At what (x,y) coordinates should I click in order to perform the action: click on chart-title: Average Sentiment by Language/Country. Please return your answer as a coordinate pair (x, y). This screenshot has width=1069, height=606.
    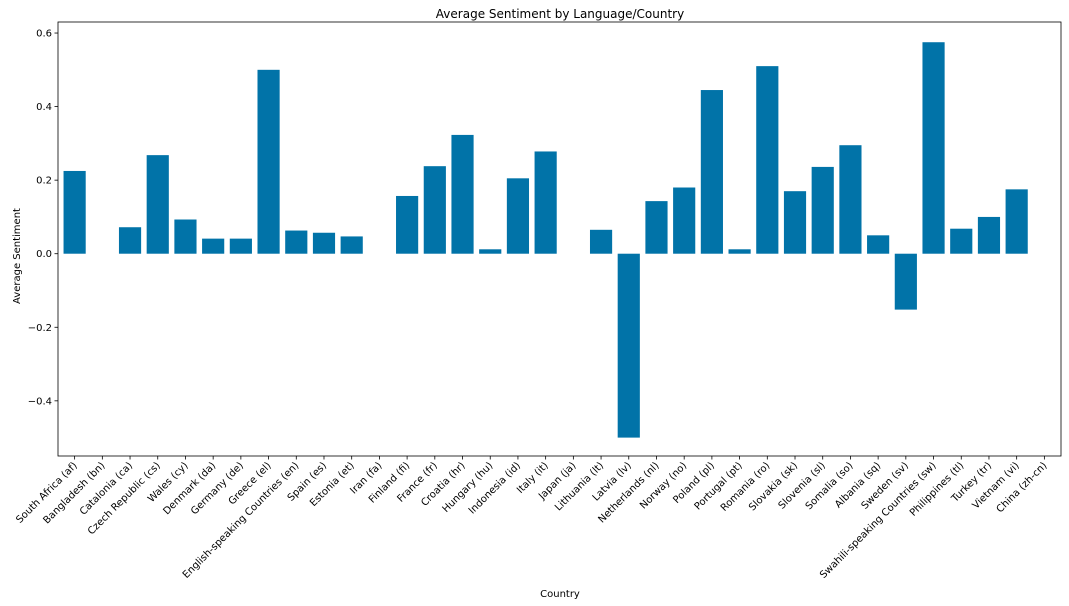
    Looking at the image, I should click on (560, 14).